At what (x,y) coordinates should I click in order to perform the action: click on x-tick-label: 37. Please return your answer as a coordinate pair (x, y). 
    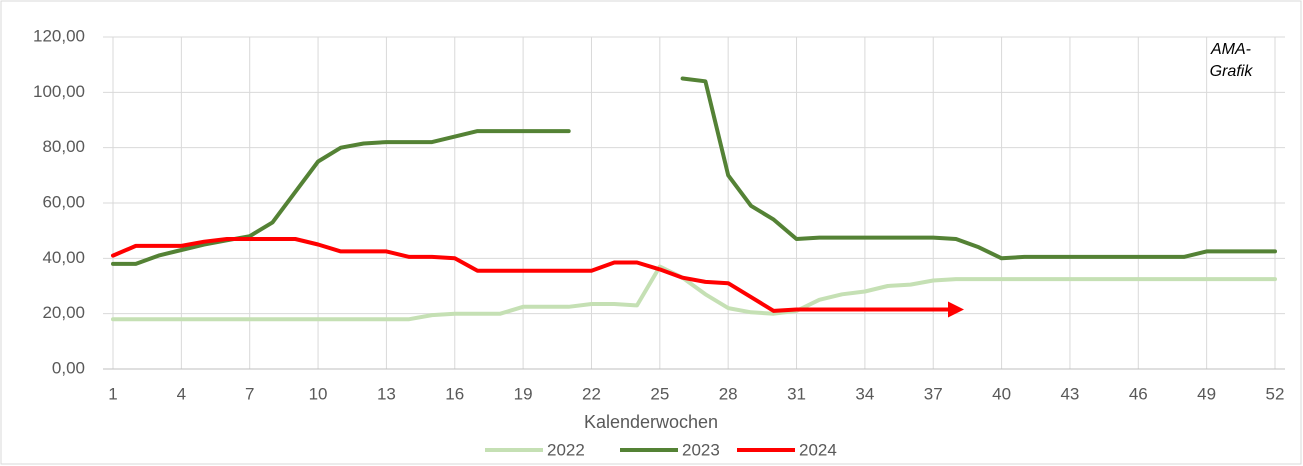
    Looking at the image, I should click on (933, 393).